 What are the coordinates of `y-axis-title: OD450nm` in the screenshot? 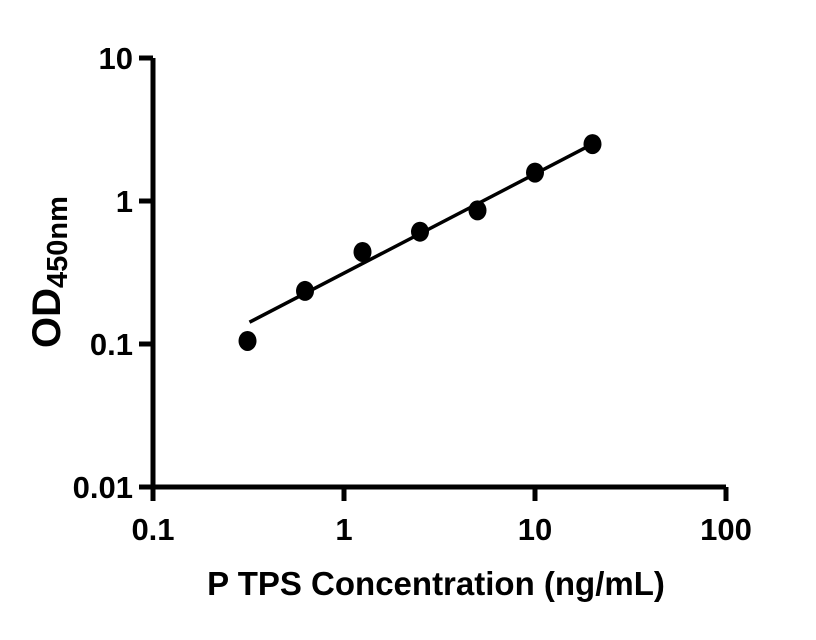 It's located at (49, 272).